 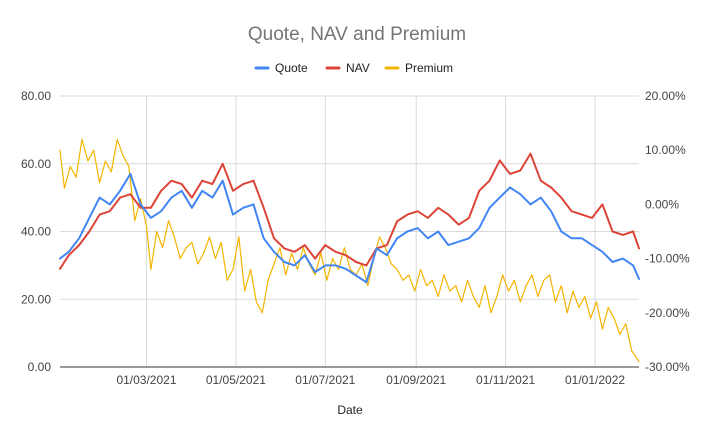 I want to click on right-y-tick-label: -30.00%, so click(x=667, y=367).